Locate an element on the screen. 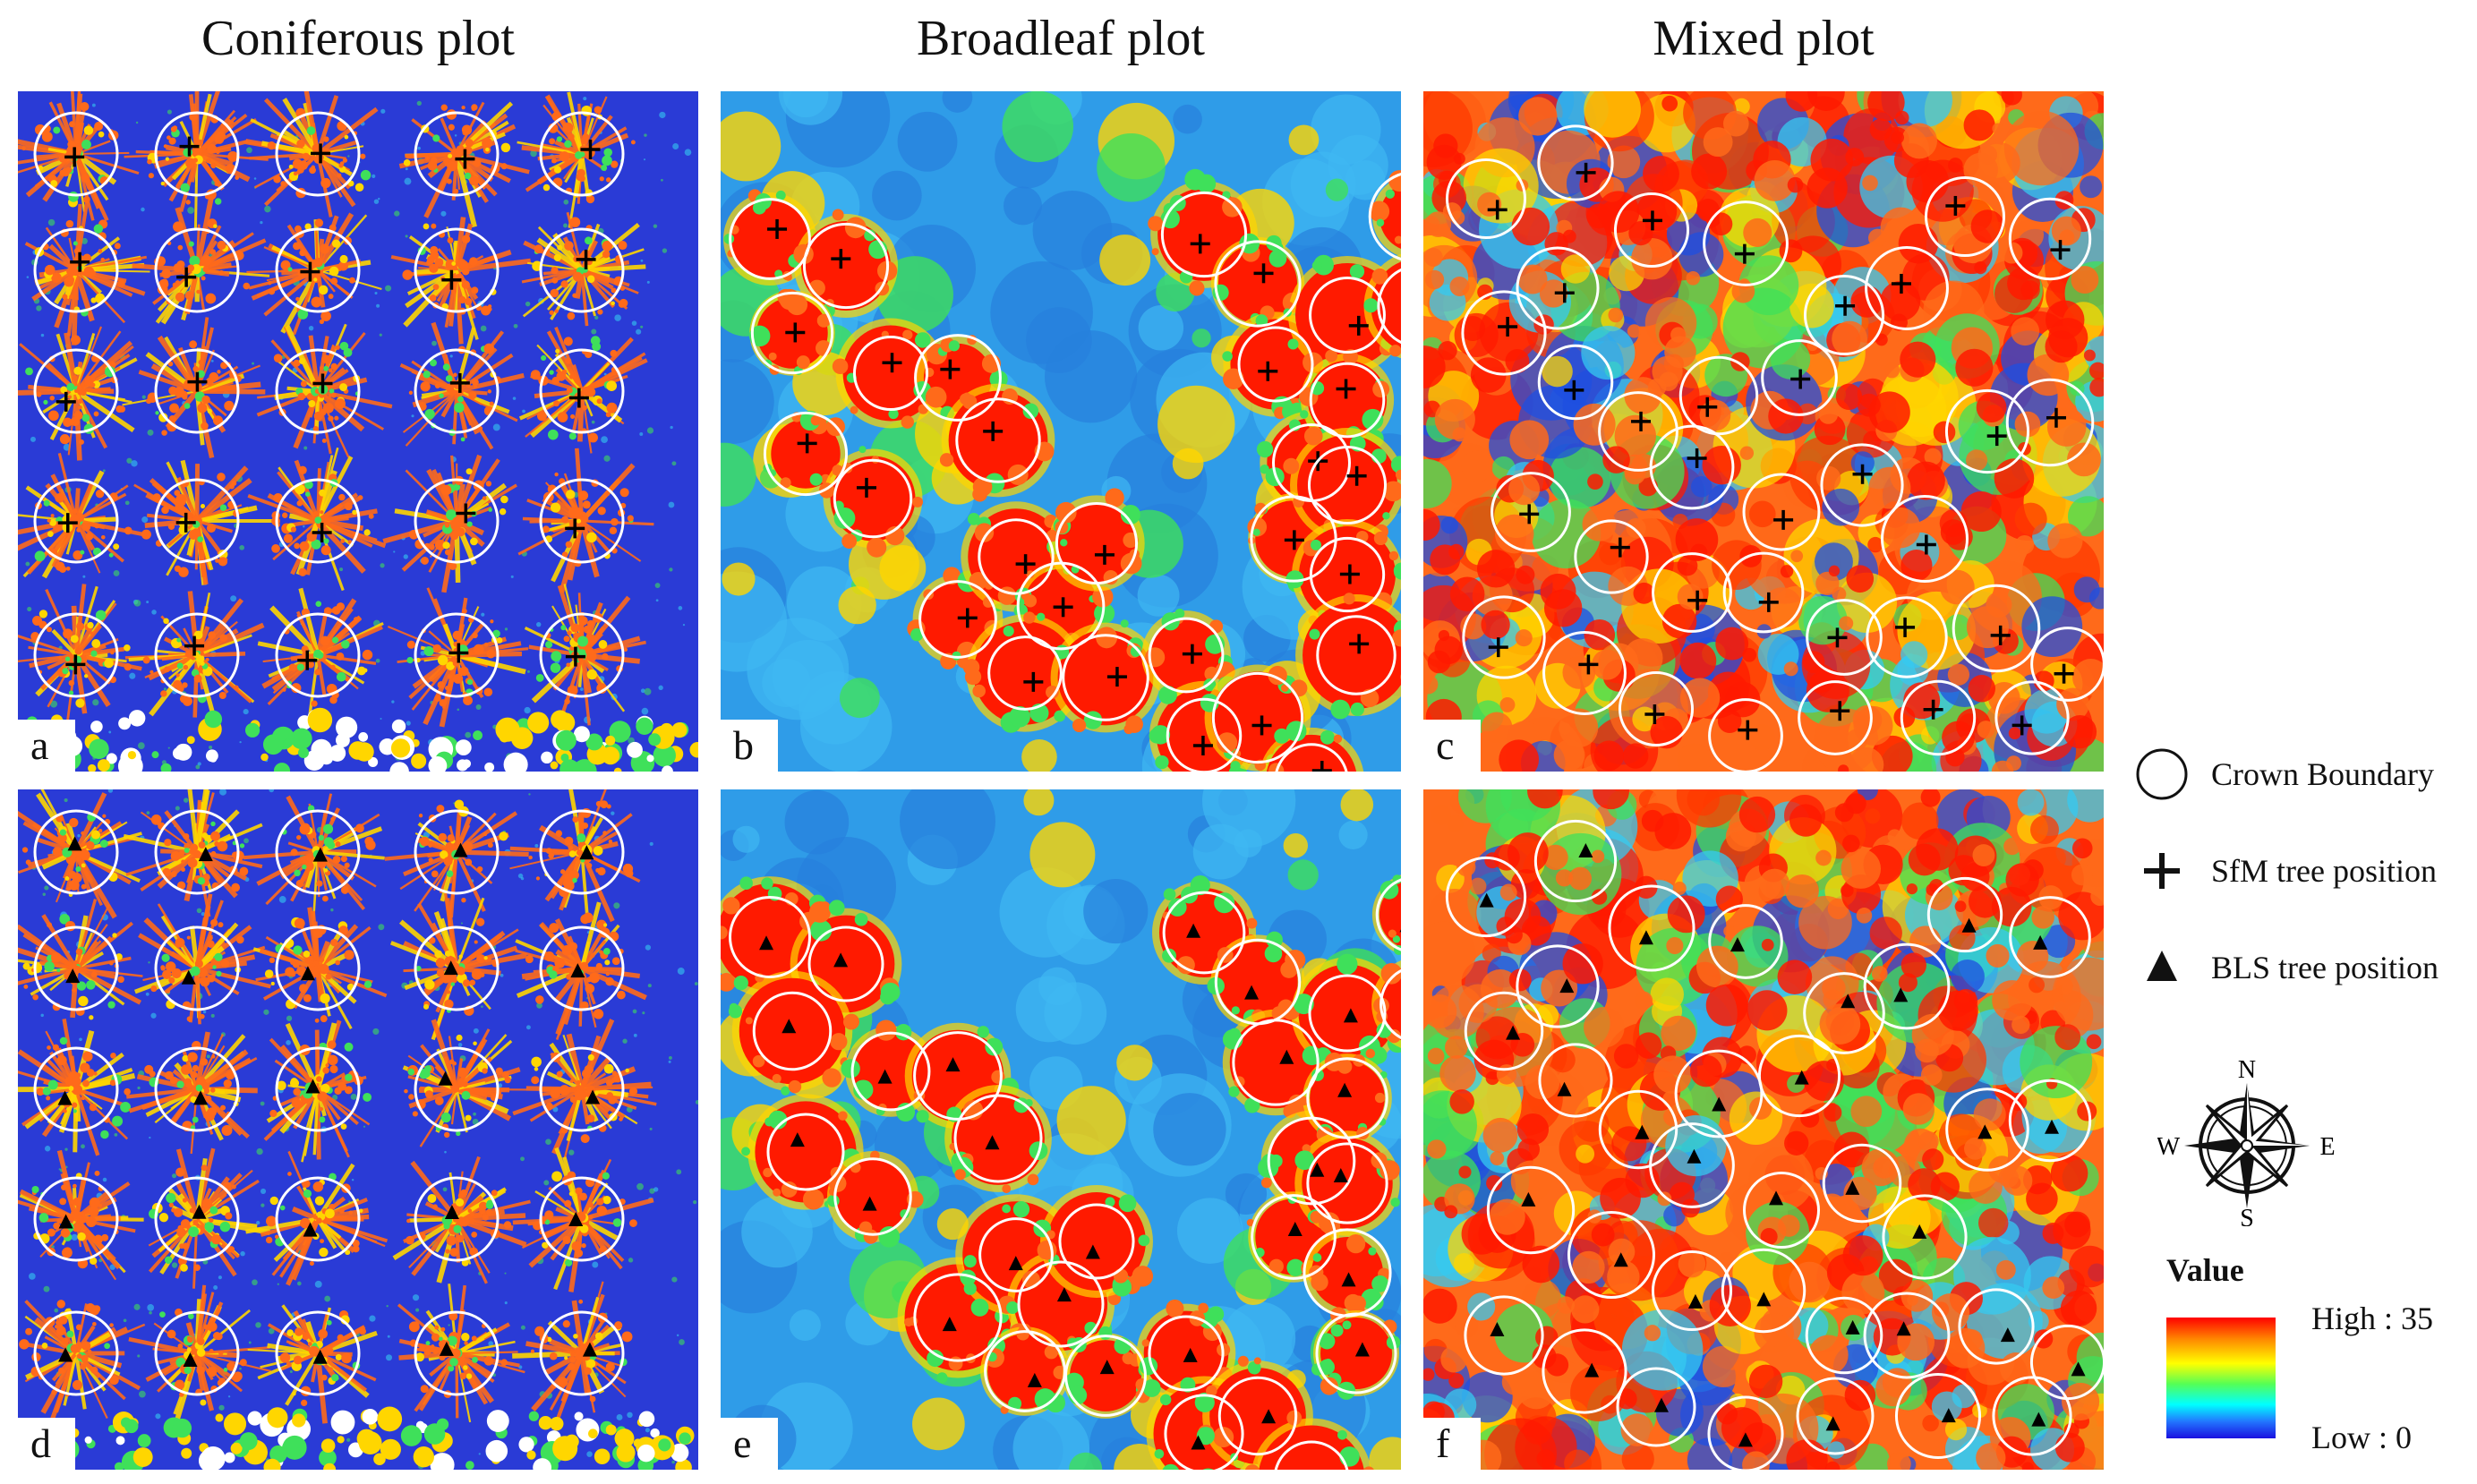 The width and height of the screenshot is (2477, 1484). bls-triangle-icon is located at coordinates (2162, 966).